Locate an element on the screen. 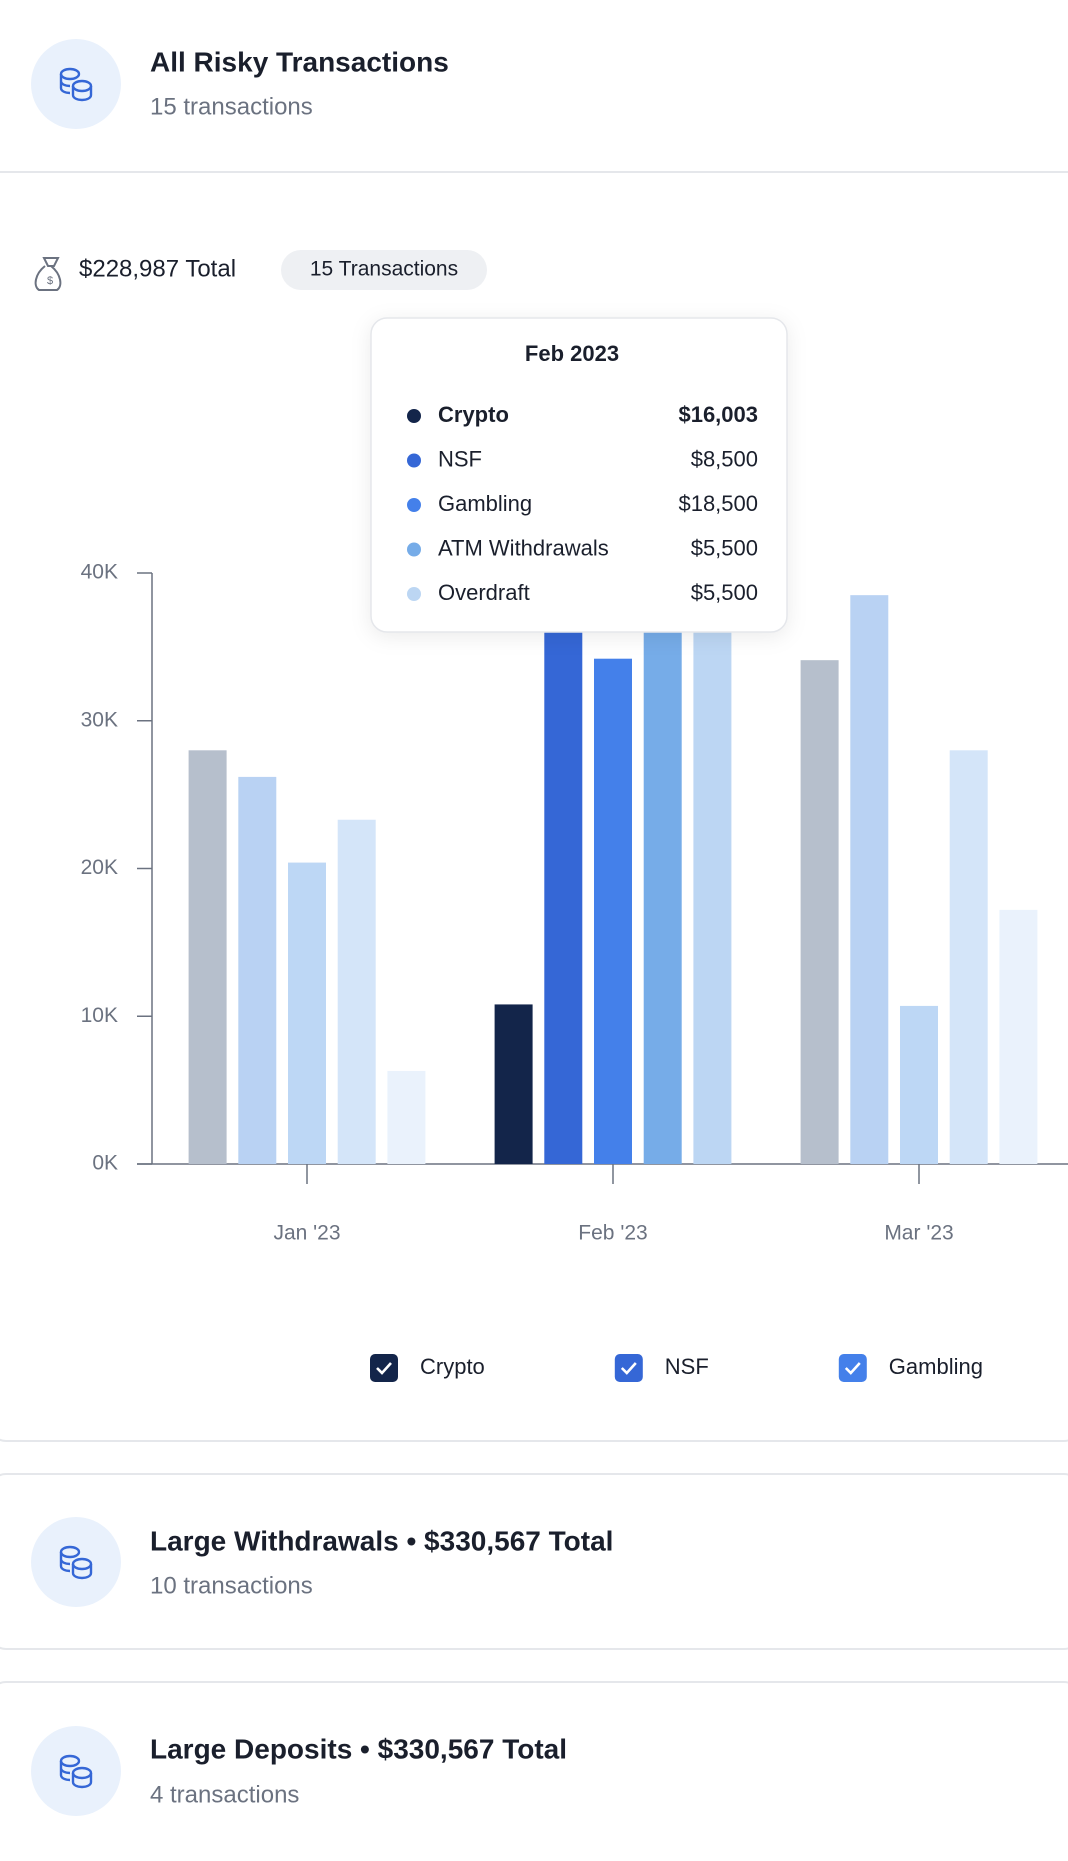 Image resolution: width=1068 pixels, height=1861 pixels. y-tick-label: 0K is located at coordinates (105, 1163).